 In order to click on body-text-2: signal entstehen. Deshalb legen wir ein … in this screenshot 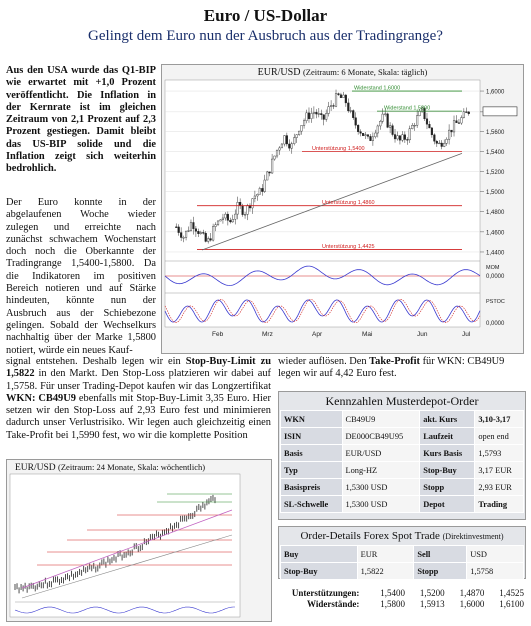, I will do `click(139, 398)`.